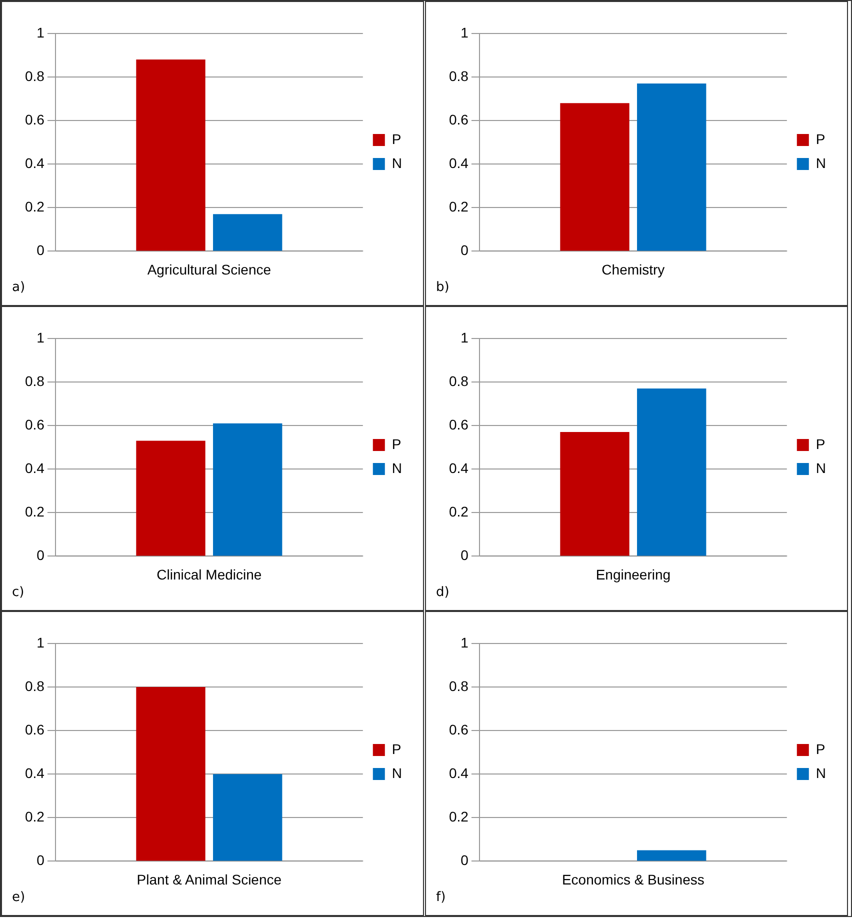 The height and width of the screenshot is (922, 852). I want to click on x-tick-label: Clinical Medicine, so click(209, 574).